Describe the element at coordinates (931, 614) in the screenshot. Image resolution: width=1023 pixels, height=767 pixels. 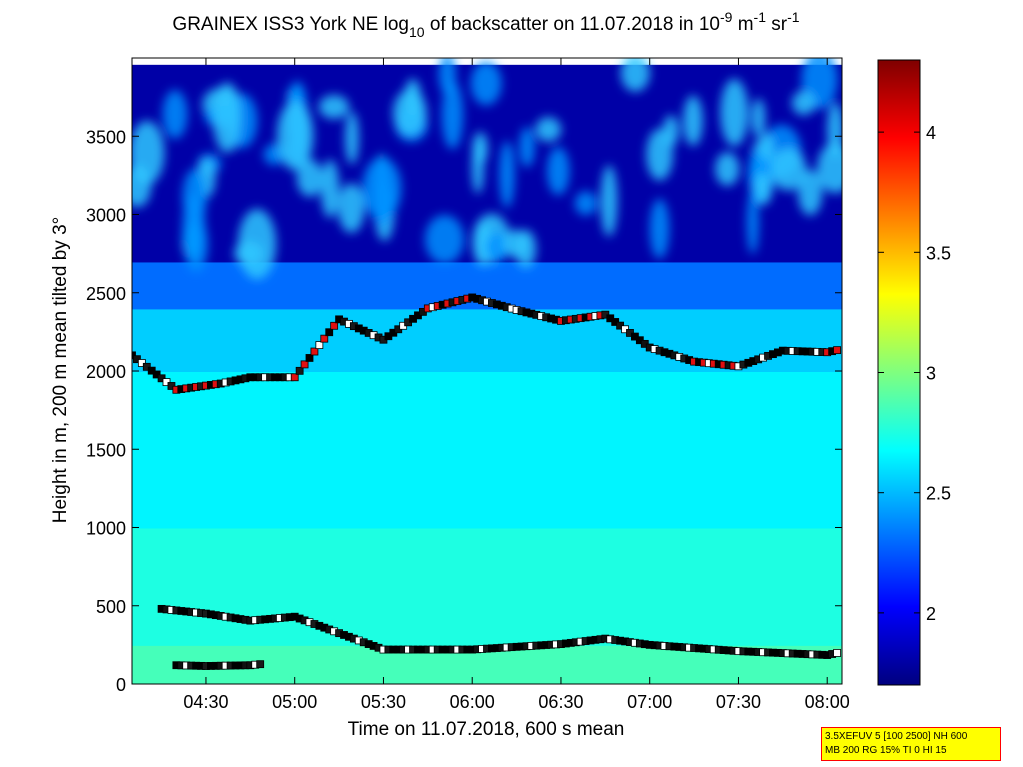
I see `colorbar-tick-label: 2` at that location.